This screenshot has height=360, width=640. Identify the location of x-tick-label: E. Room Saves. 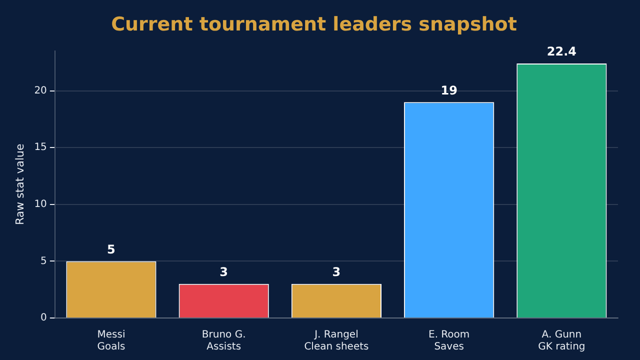
(449, 341).